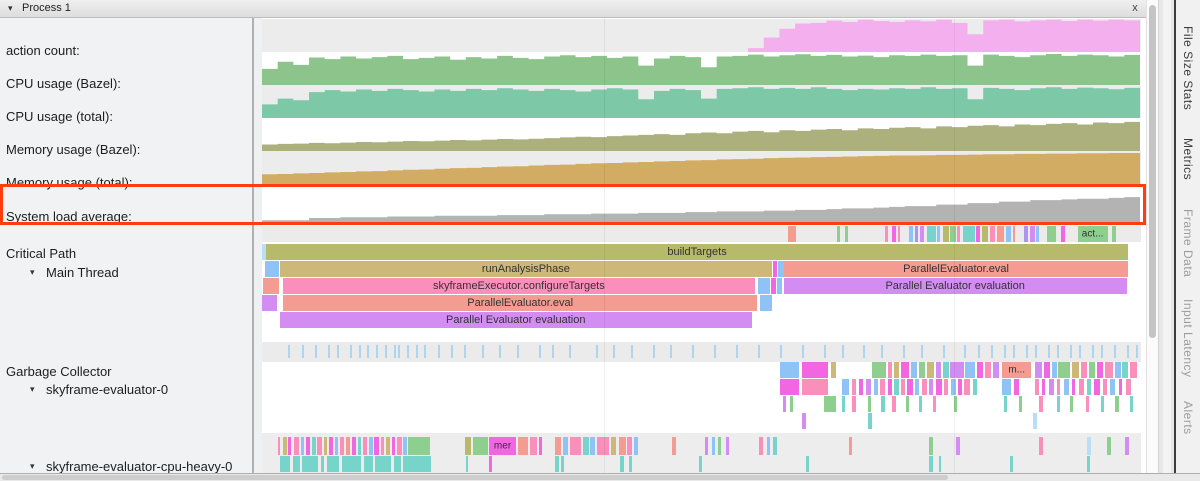 The width and height of the screenshot is (1200, 481). I want to click on counter-chart-cpu-usage-total, so click(701, 101).